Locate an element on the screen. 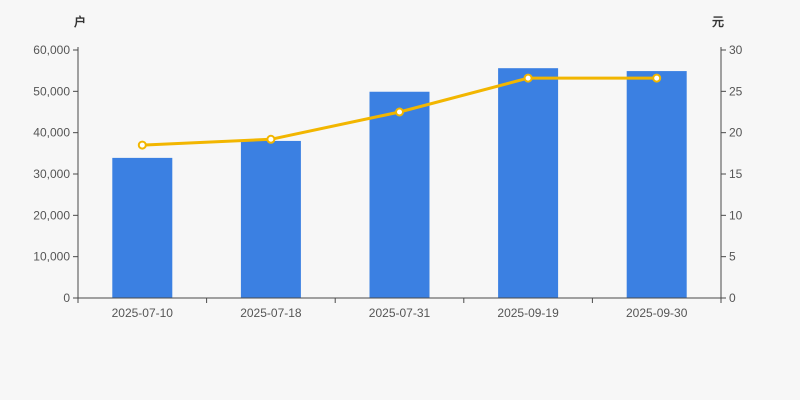  y-axis-right-tick-label: 20 is located at coordinates (736, 133).